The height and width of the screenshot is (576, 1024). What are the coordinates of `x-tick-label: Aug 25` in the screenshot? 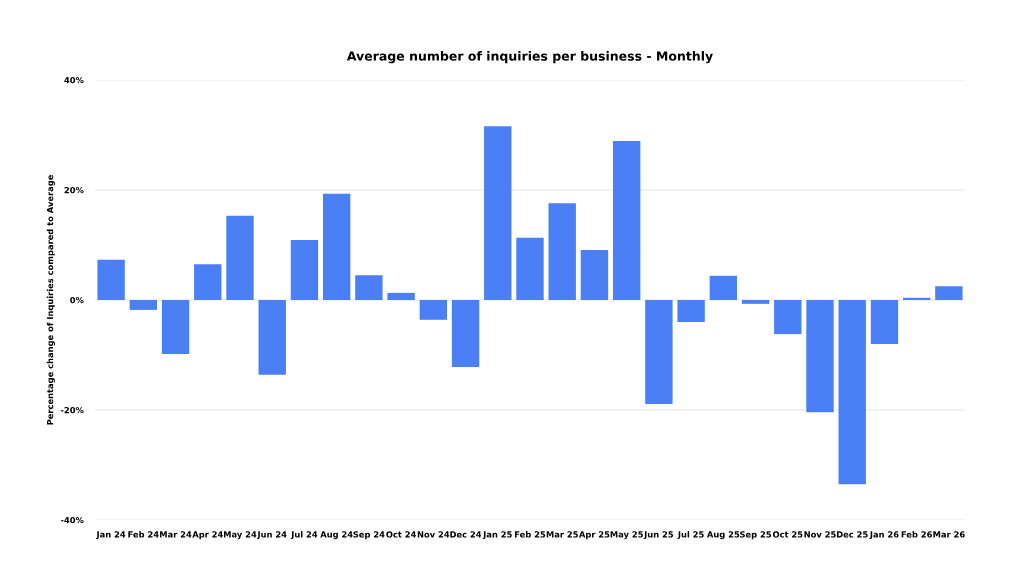 It's located at (723, 535).